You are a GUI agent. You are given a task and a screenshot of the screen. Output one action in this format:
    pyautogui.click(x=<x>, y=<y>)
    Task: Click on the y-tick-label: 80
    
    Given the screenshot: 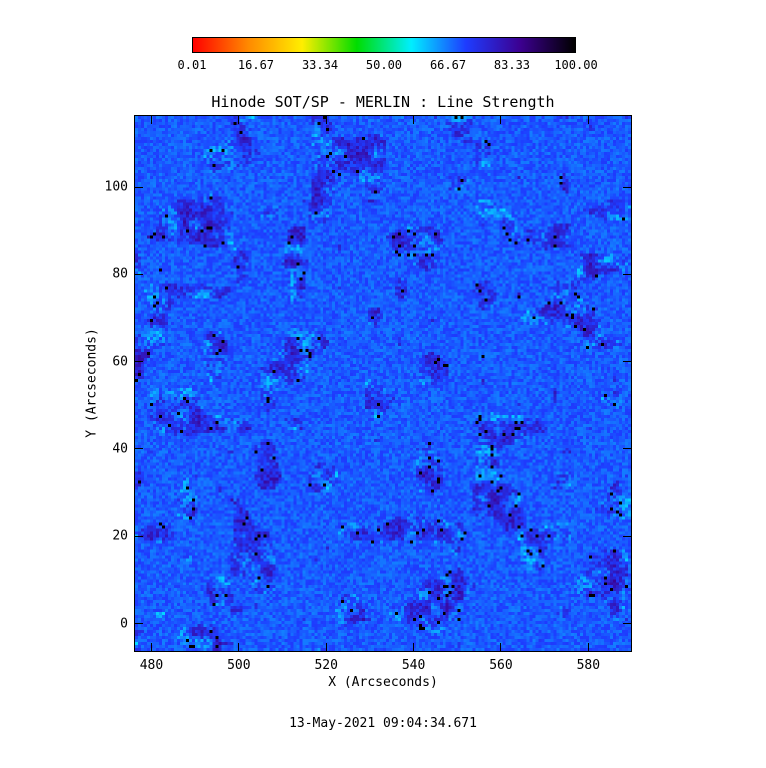 What is the action you would take?
    pyautogui.click(x=120, y=274)
    